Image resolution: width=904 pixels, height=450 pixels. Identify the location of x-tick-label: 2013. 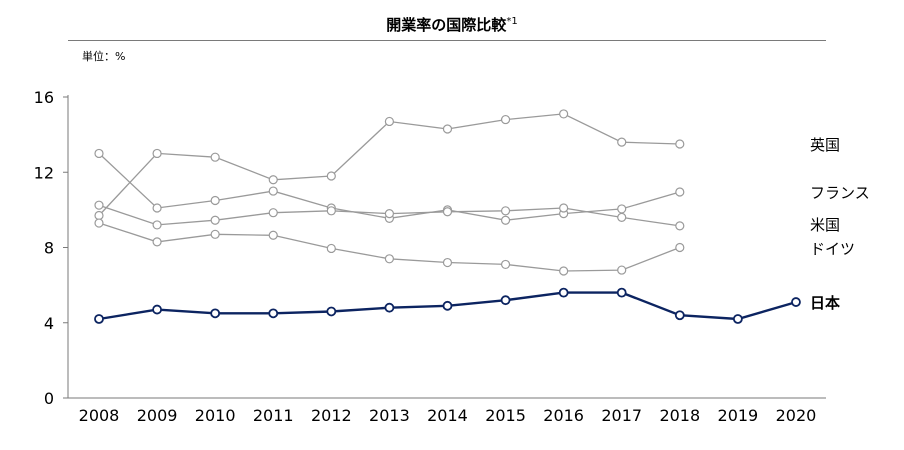
(389, 415).